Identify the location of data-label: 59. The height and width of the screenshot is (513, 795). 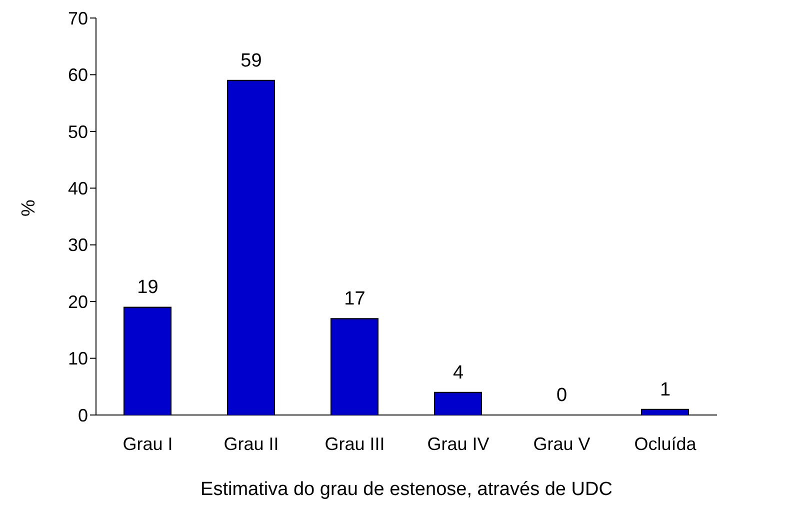
(251, 61).